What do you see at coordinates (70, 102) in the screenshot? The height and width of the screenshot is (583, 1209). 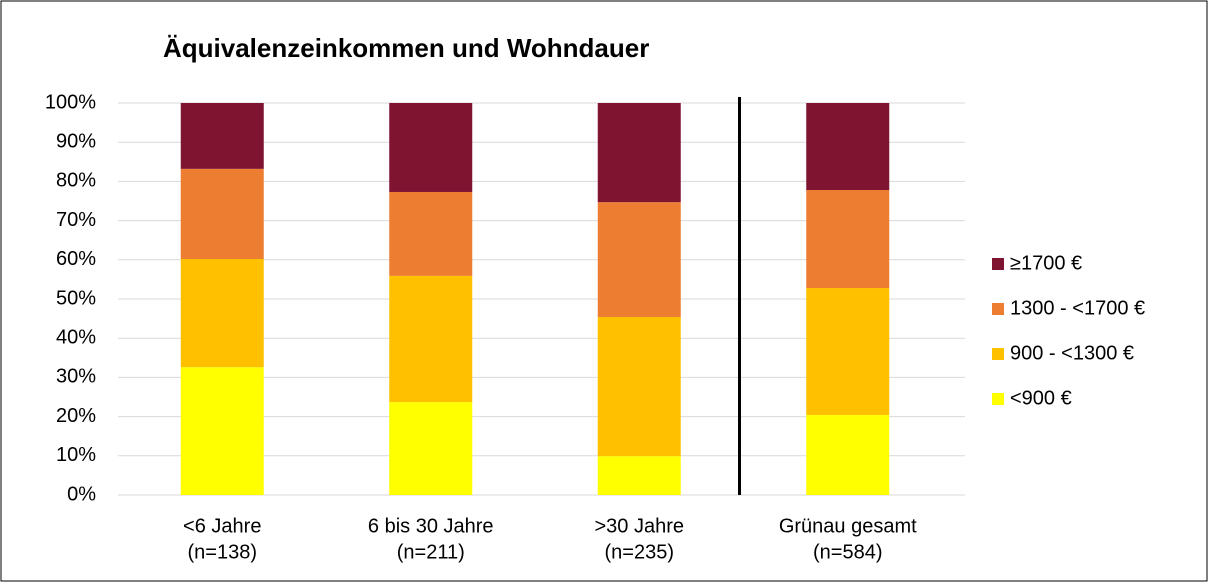 I see `y-tick-label: 100%` at bounding box center [70, 102].